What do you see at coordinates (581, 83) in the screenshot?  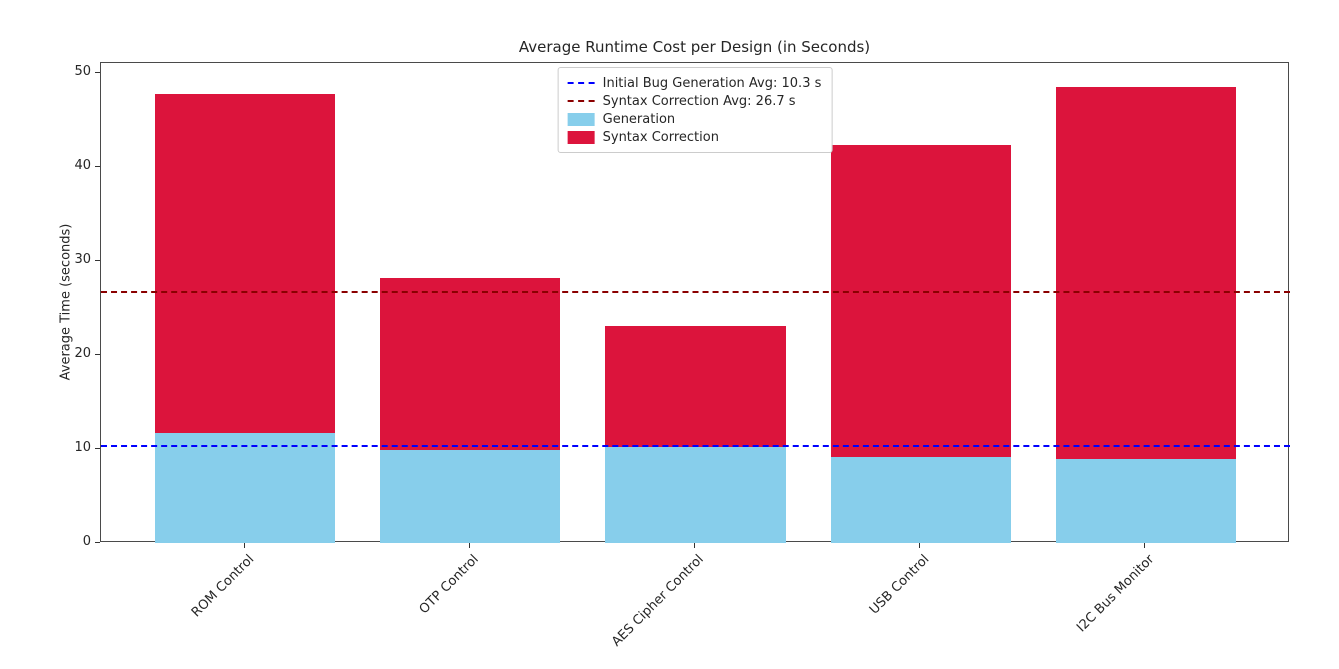 I see `blue-dashed-line-swatch` at bounding box center [581, 83].